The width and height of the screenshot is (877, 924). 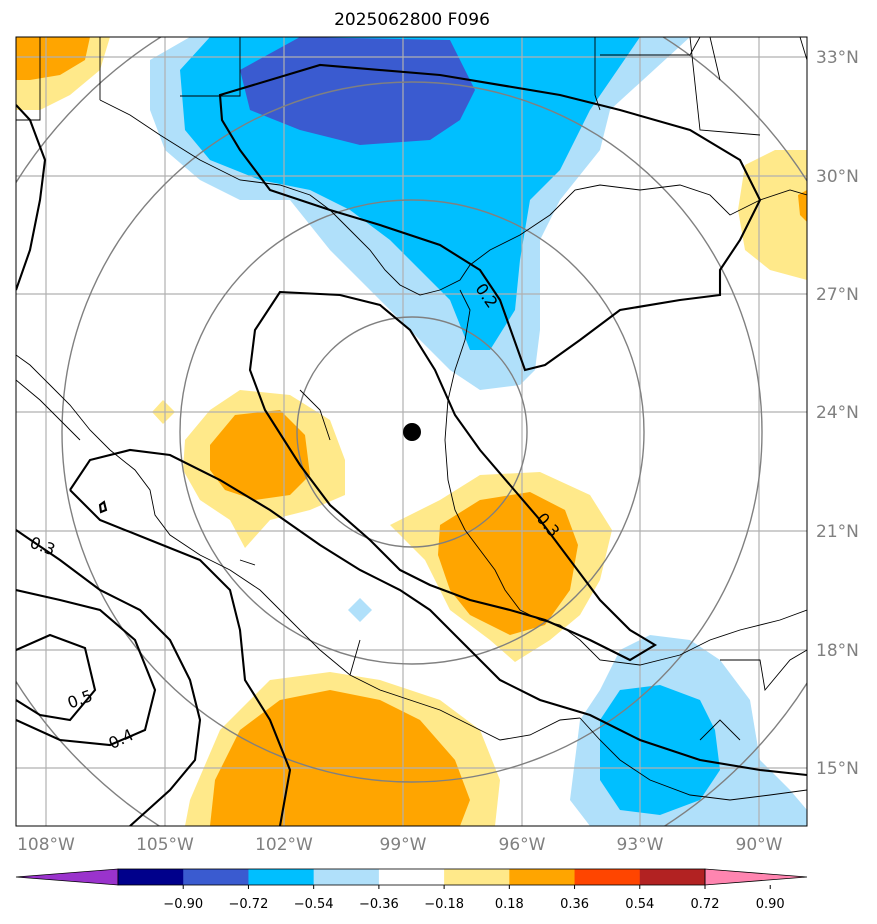 What do you see at coordinates (759, 845) in the screenshot?
I see `lon-label: 90°W` at bounding box center [759, 845].